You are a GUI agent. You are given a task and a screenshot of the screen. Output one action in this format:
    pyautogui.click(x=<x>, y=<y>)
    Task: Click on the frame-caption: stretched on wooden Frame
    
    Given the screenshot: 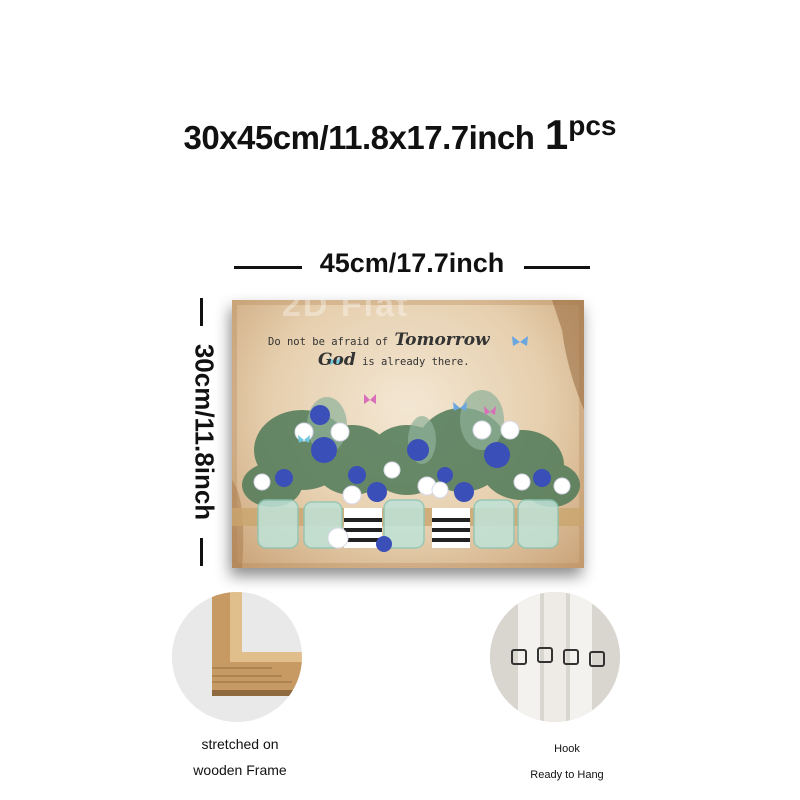 What is the action you would take?
    pyautogui.click(x=240, y=757)
    